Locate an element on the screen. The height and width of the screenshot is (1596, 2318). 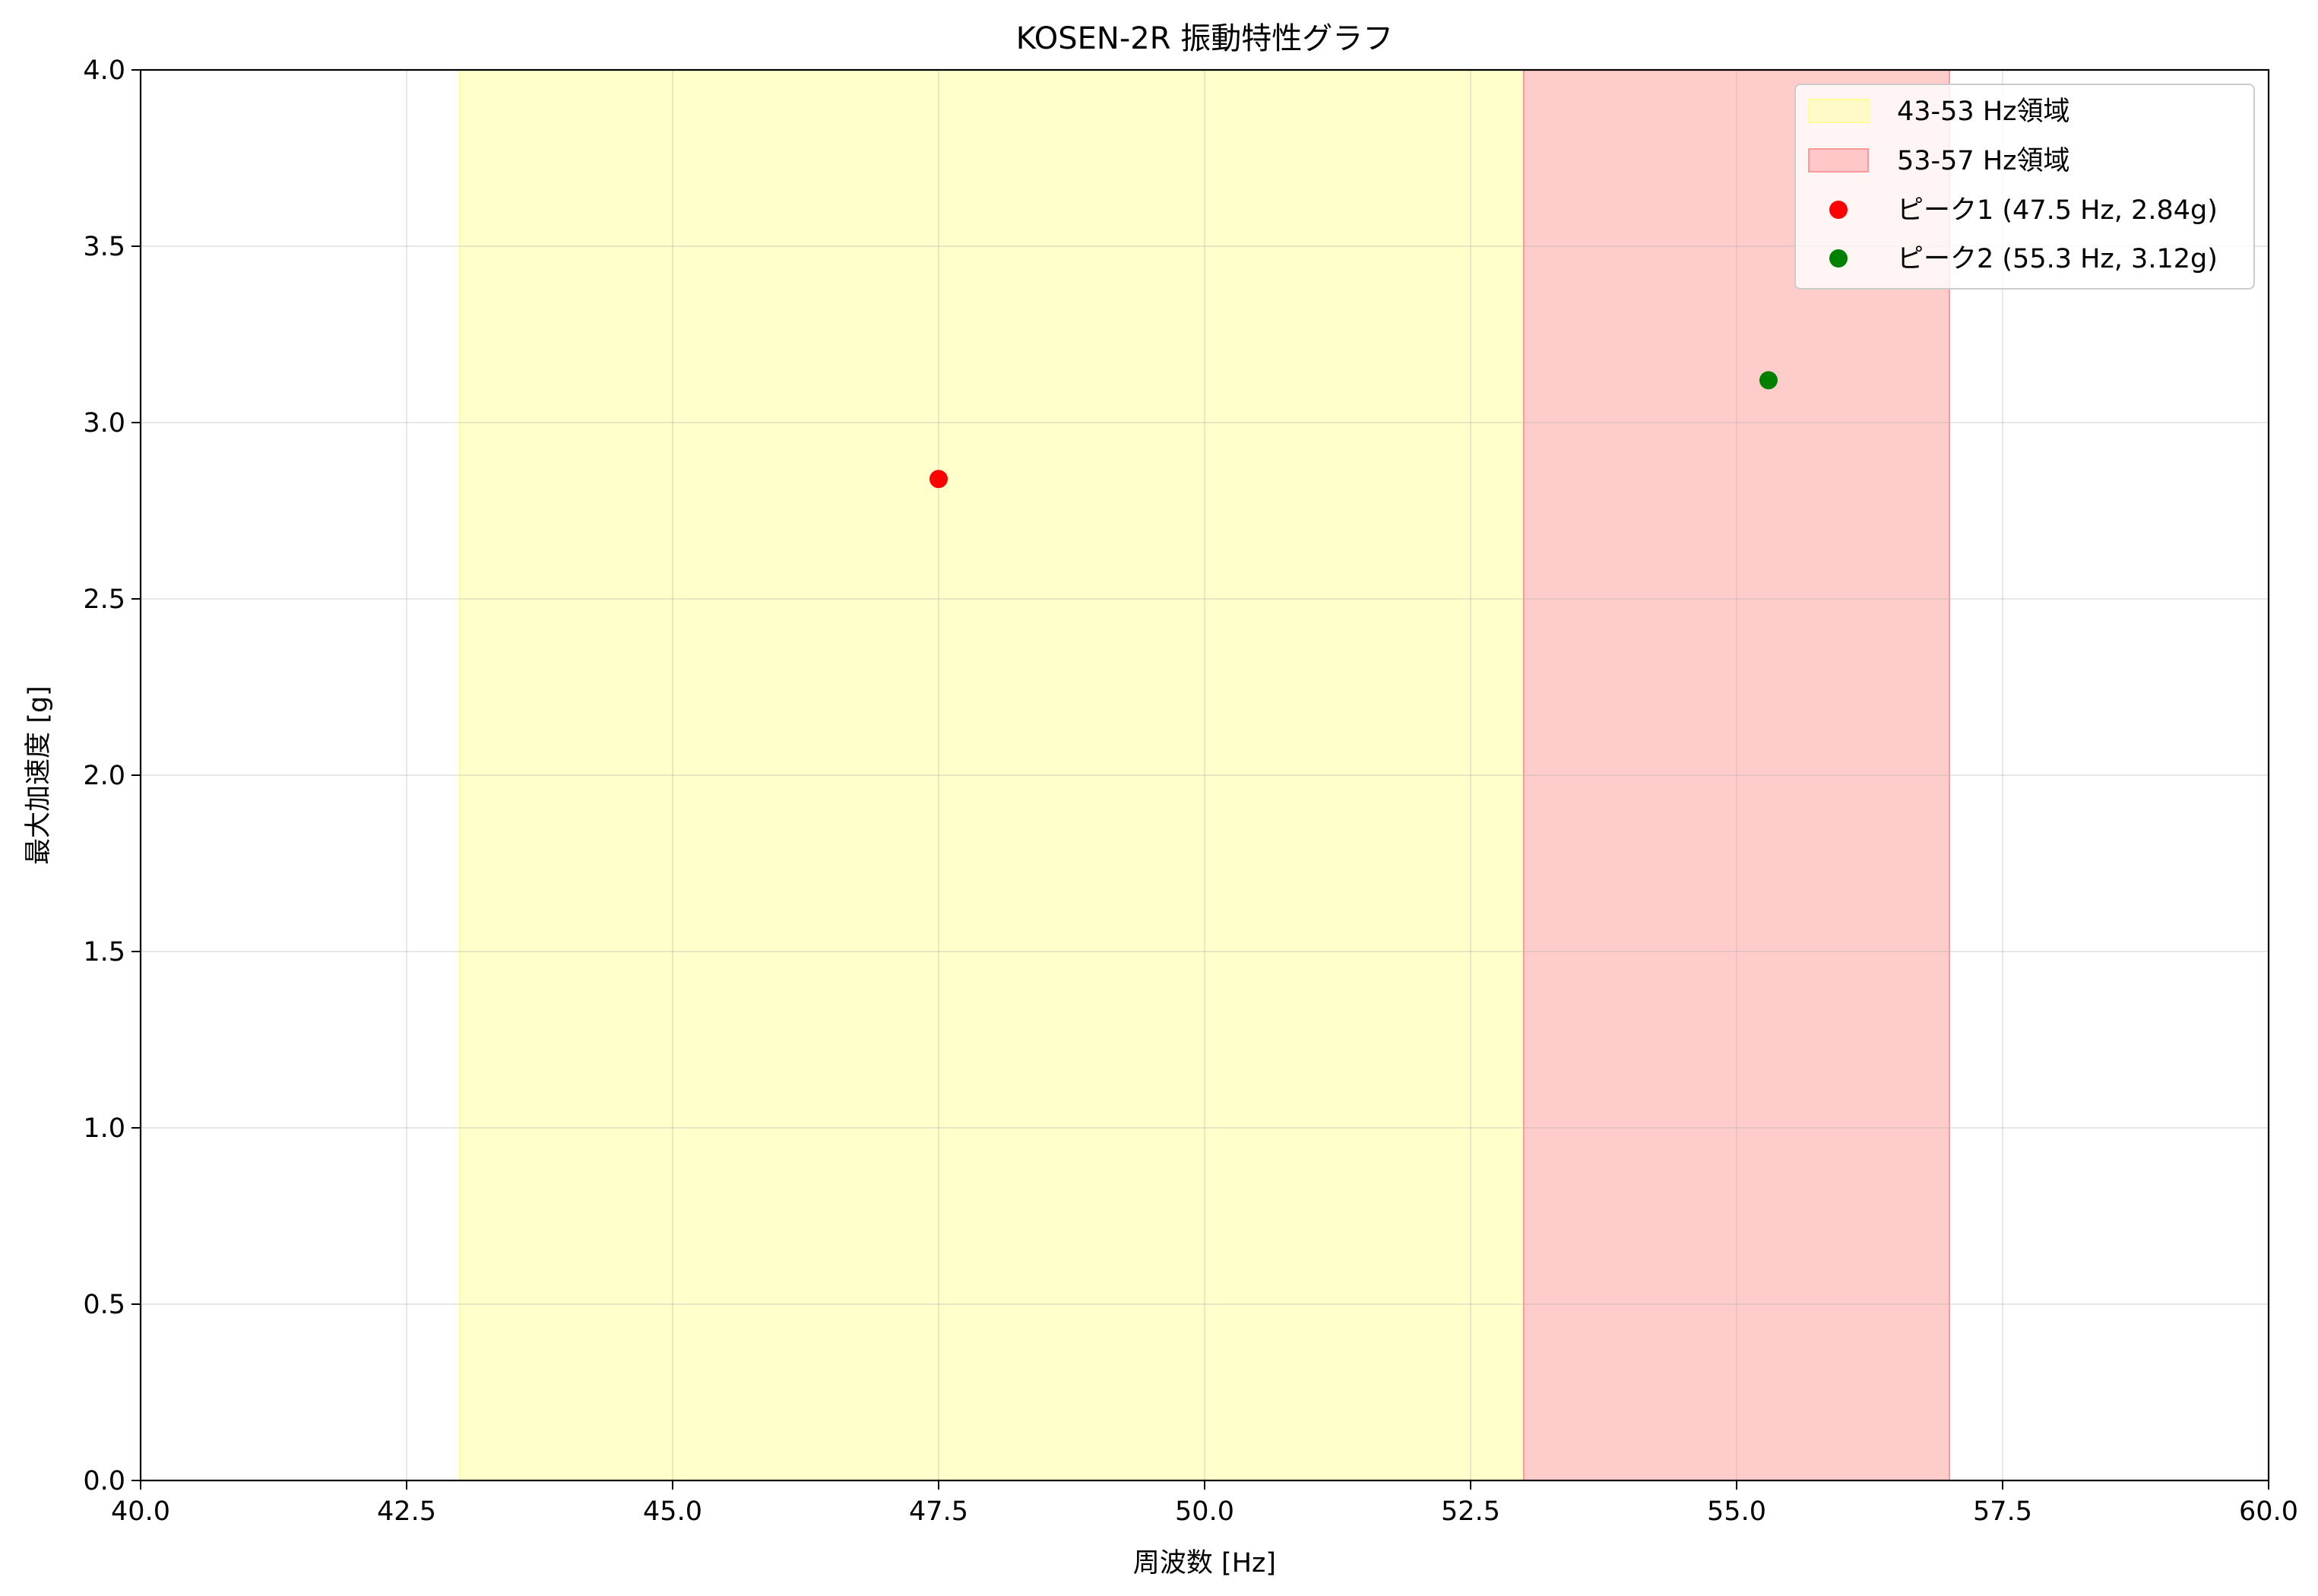
y-tick-label: 1.5 is located at coordinates (104, 952).